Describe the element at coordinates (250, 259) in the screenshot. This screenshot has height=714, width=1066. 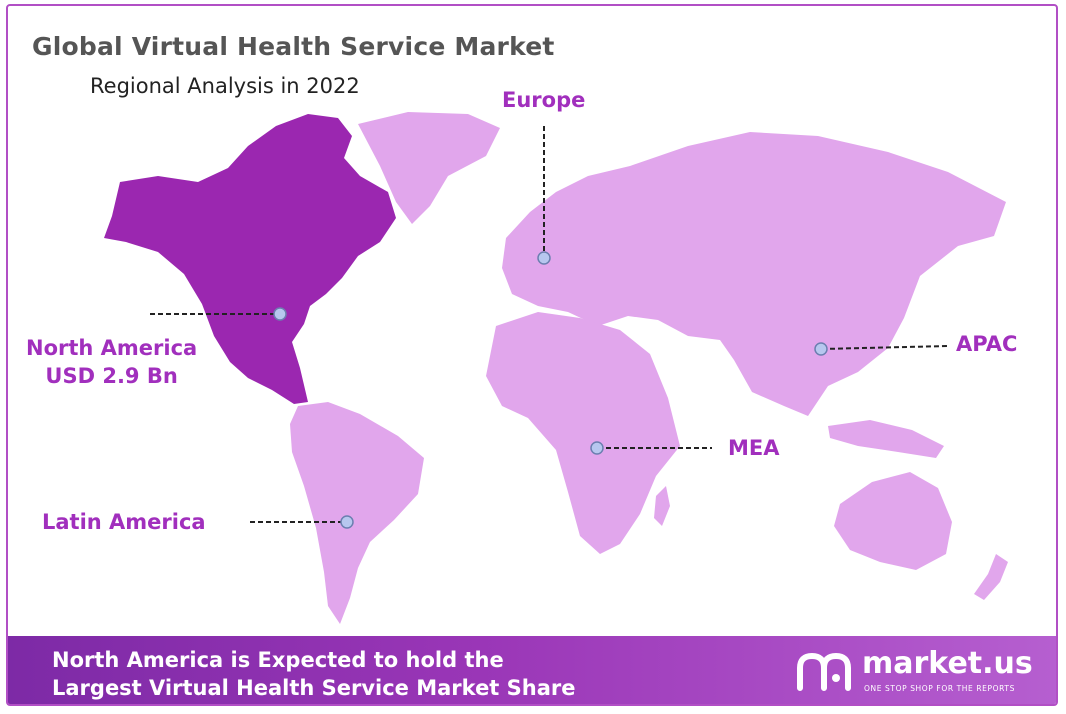
I see `north-america-shape` at that location.